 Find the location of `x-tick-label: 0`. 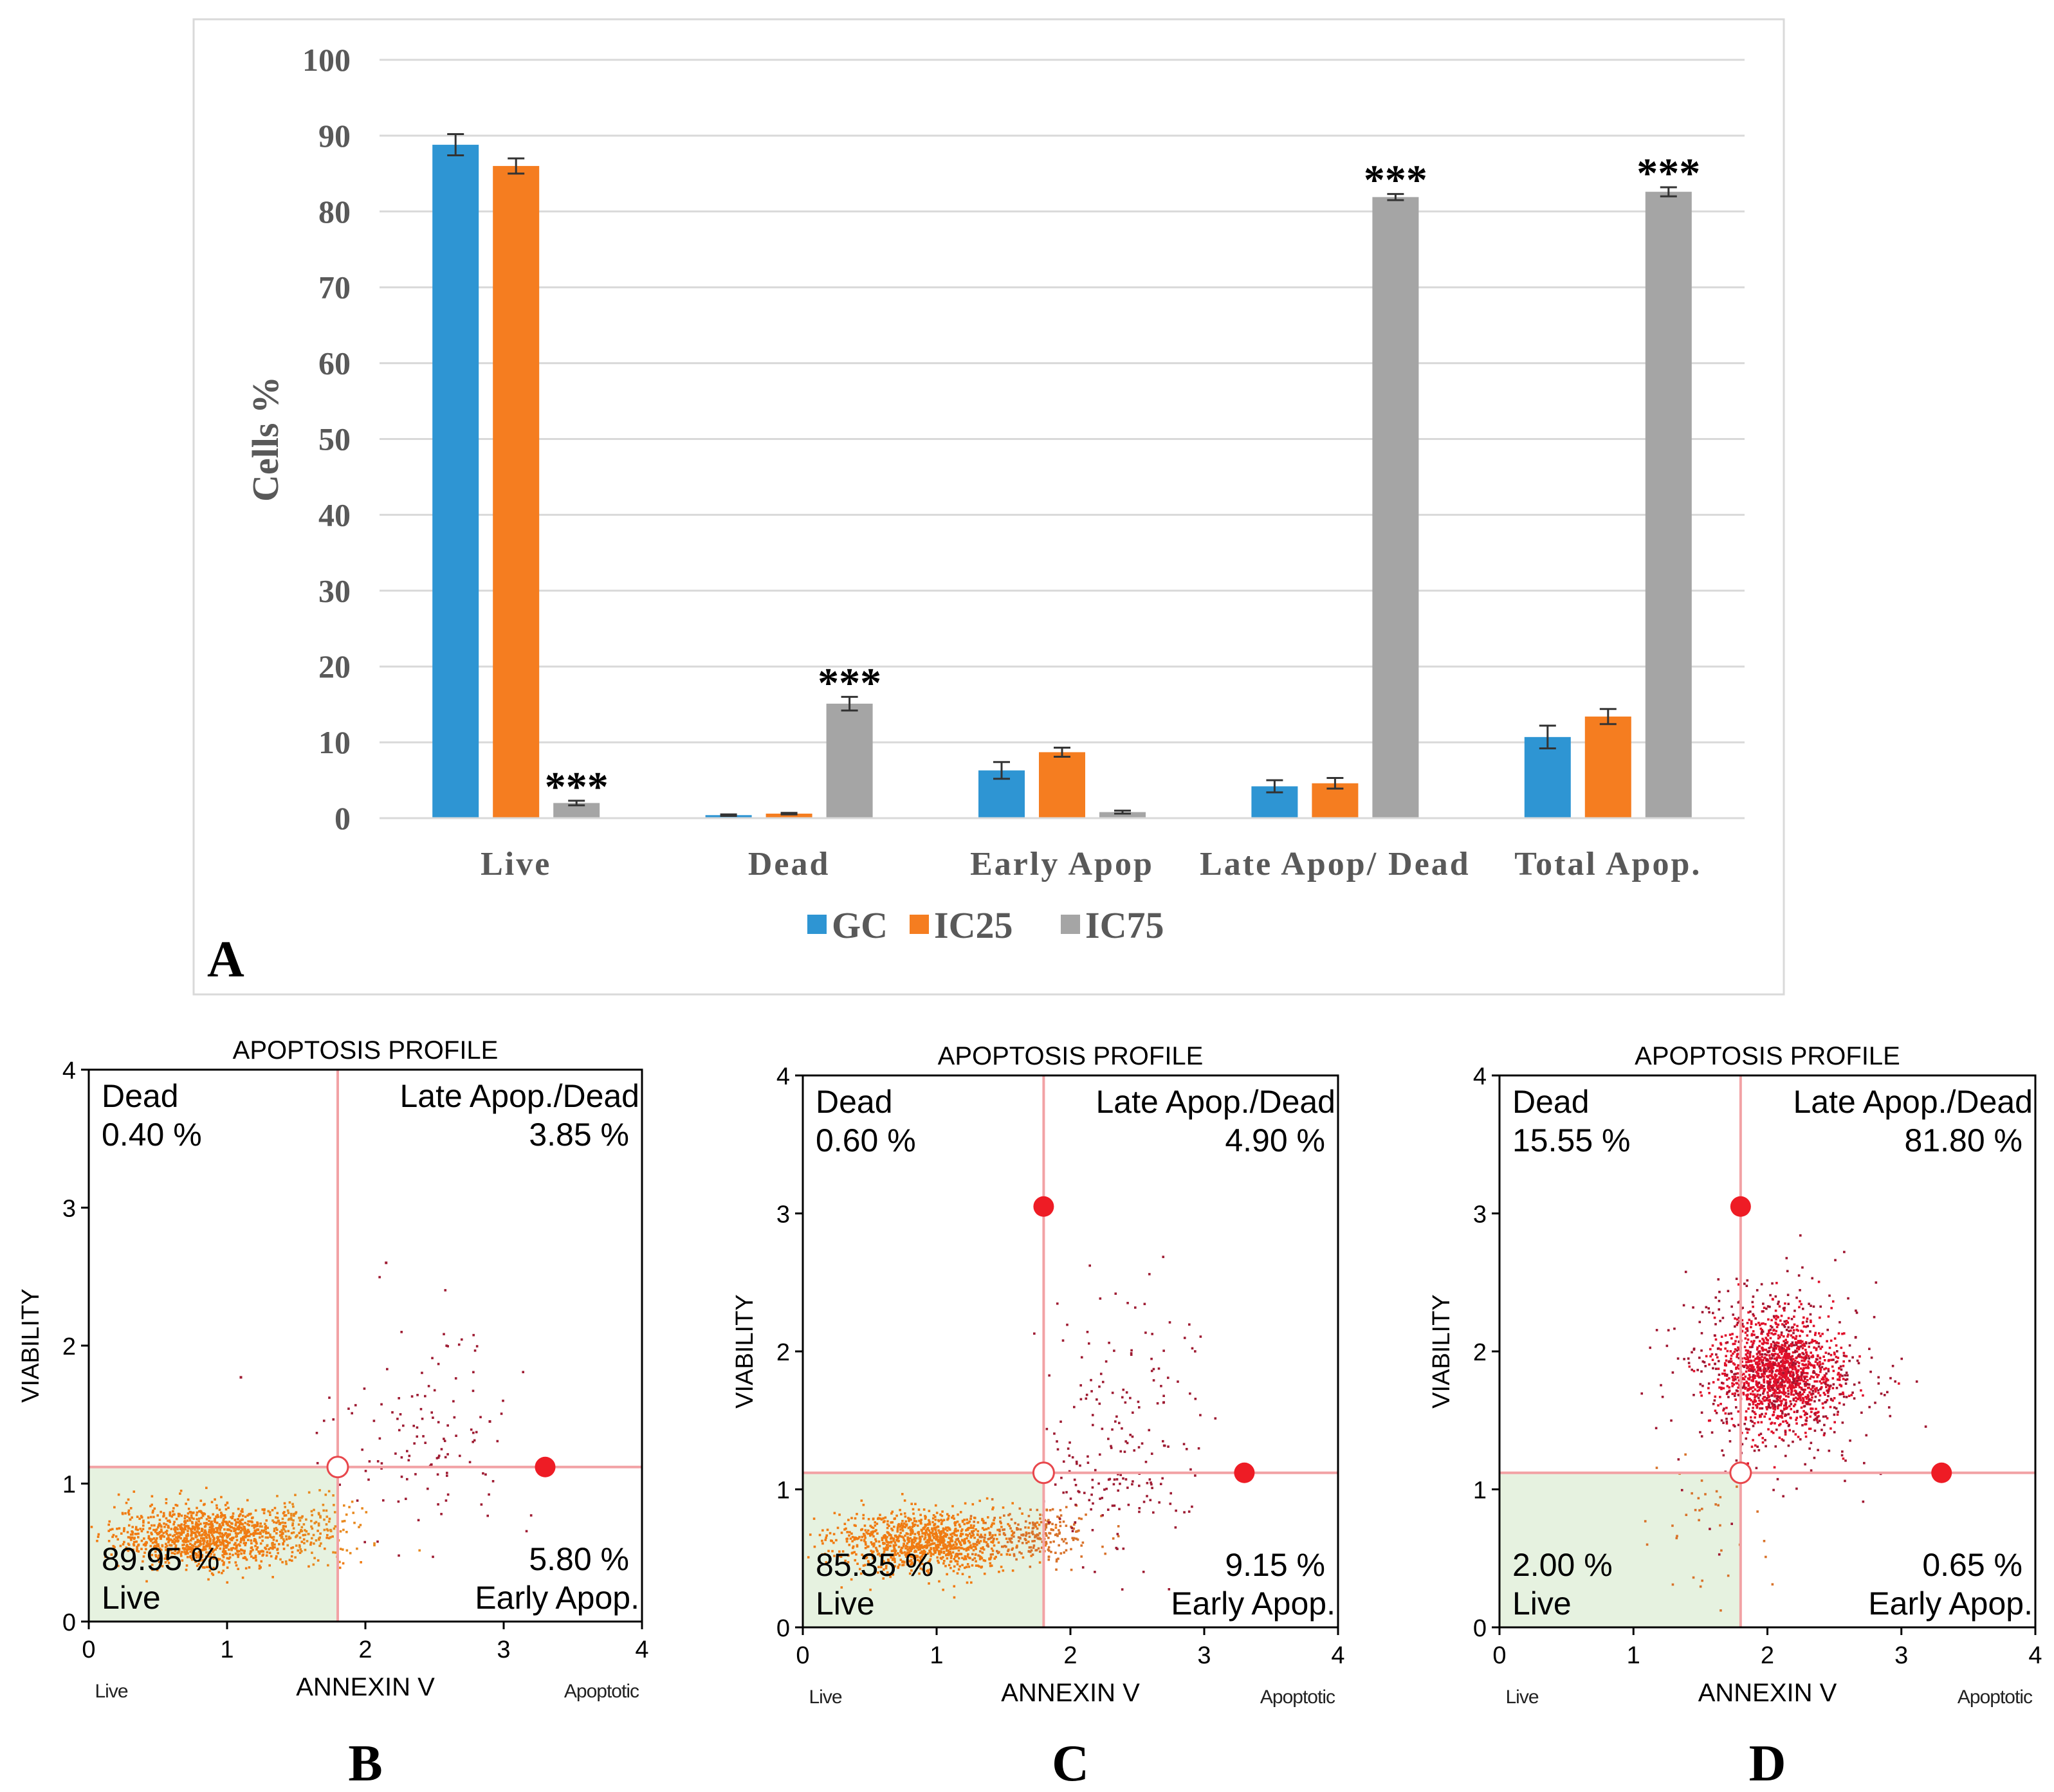

x-tick-label: 0 is located at coordinates (802, 1655).